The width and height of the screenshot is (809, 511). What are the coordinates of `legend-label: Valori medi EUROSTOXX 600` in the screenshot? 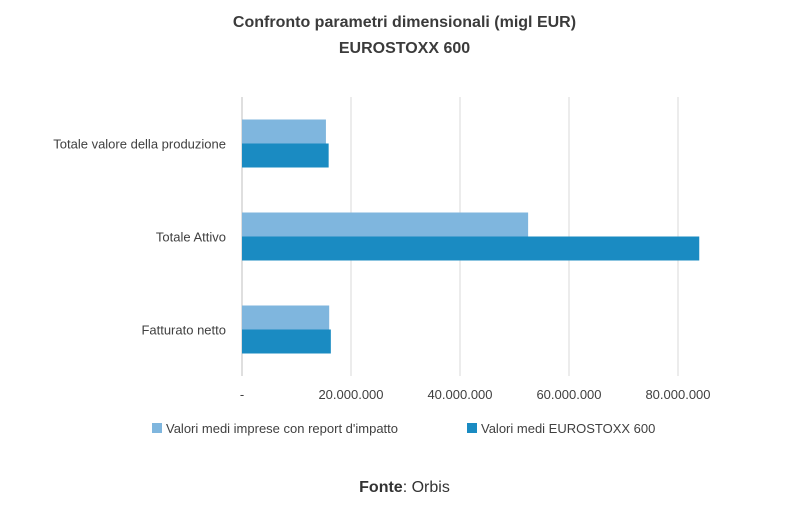 It's located at (568, 428).